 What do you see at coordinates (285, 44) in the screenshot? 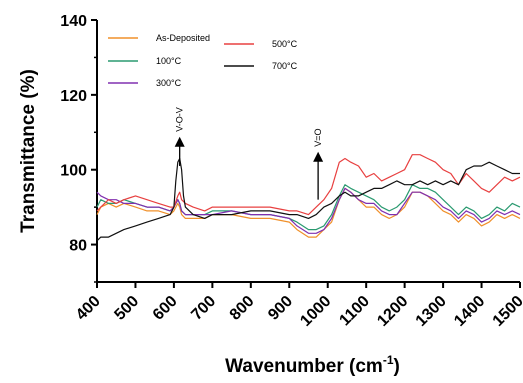
I see `legend-label-3: 500°C` at bounding box center [285, 44].